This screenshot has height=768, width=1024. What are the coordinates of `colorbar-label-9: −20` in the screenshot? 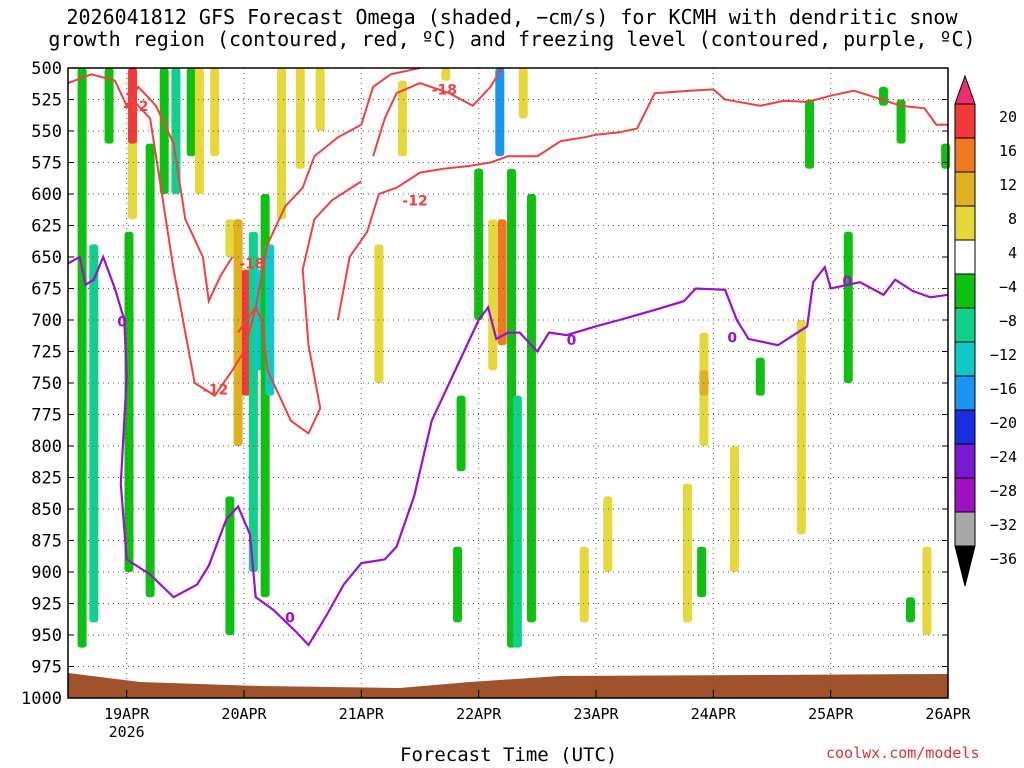 It's located at (1003, 423).